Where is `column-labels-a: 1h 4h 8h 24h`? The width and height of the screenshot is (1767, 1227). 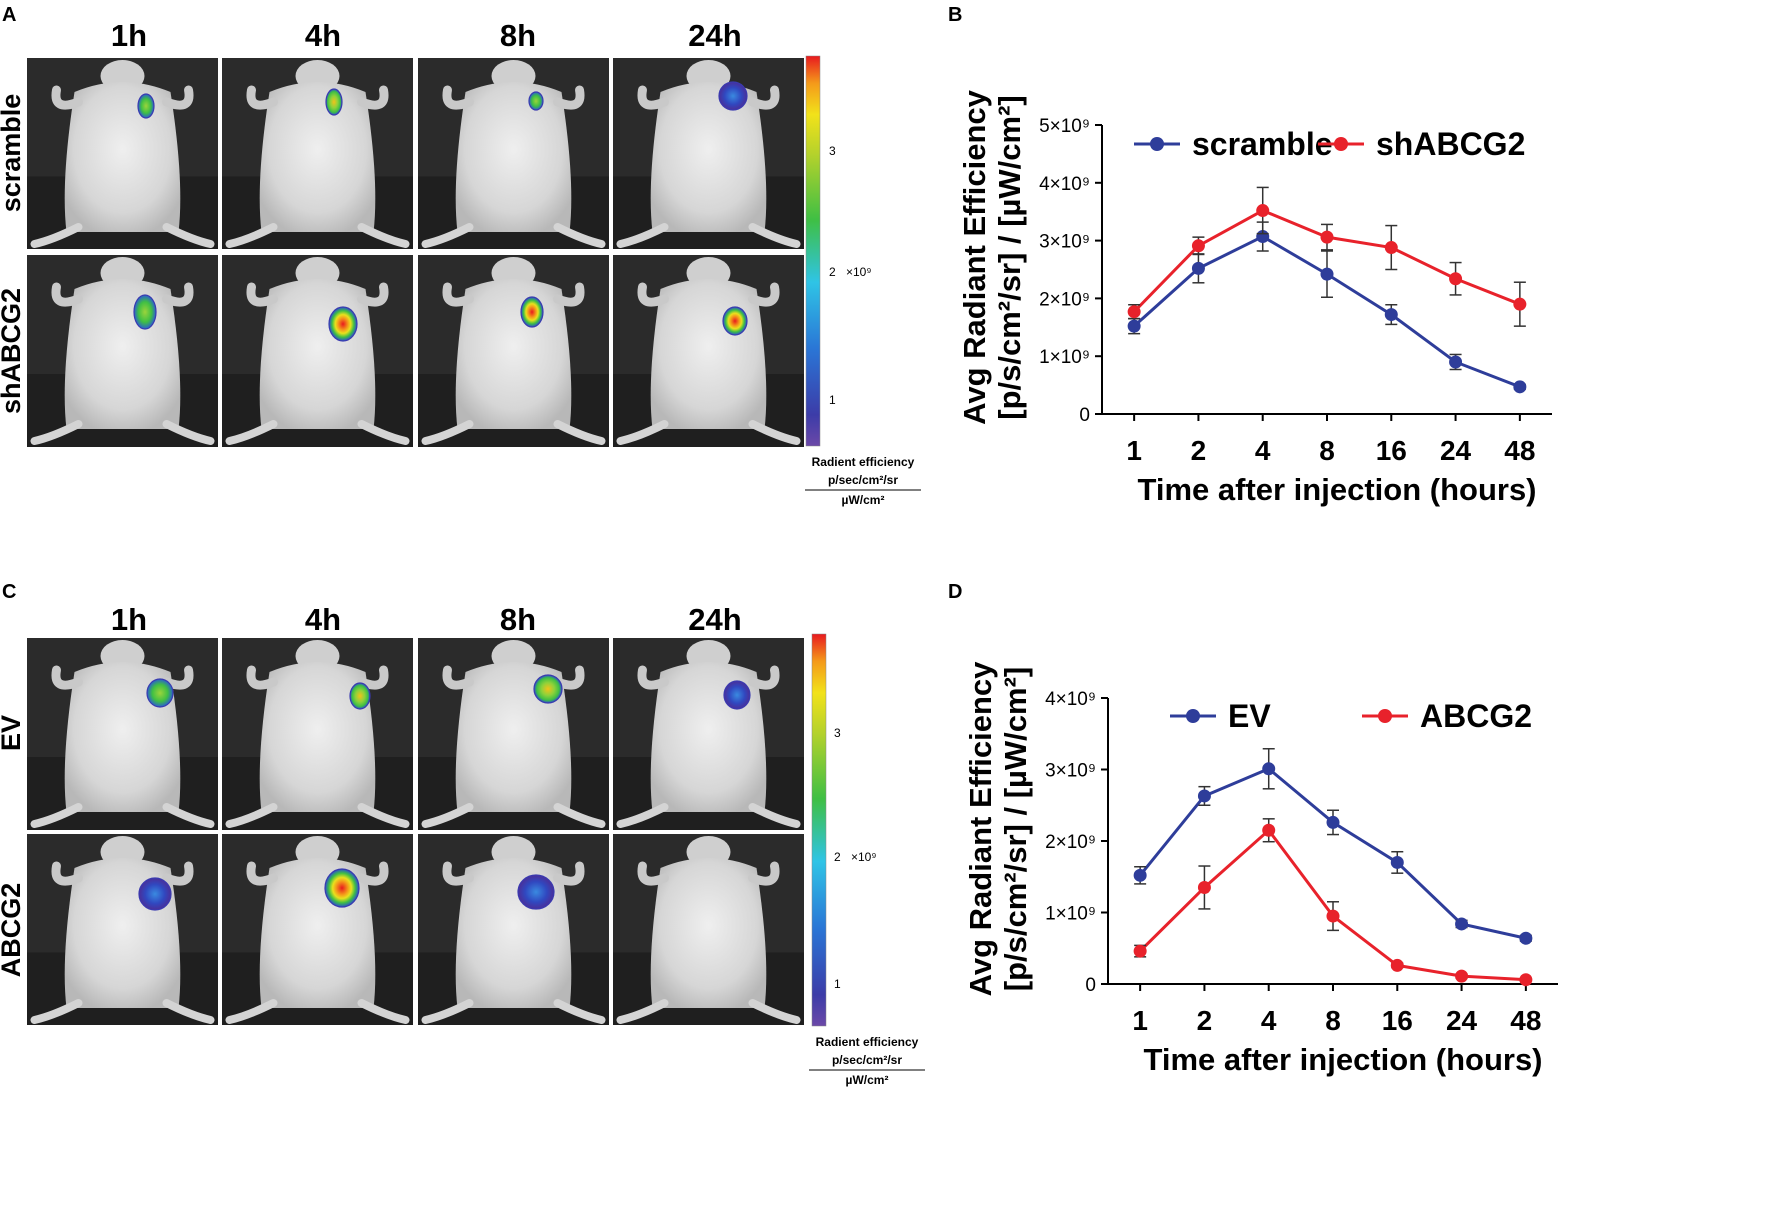 column-labels-a: 1h 4h 8h 24h is located at coordinates (426, 35).